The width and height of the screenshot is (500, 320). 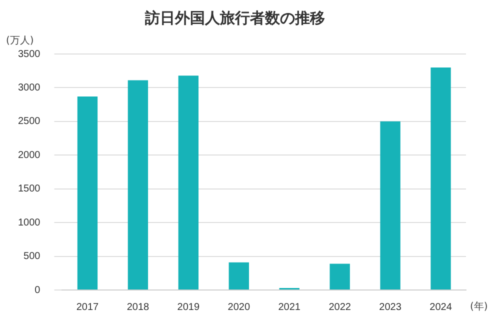 I want to click on x-tick-label: 2020, so click(x=239, y=307).